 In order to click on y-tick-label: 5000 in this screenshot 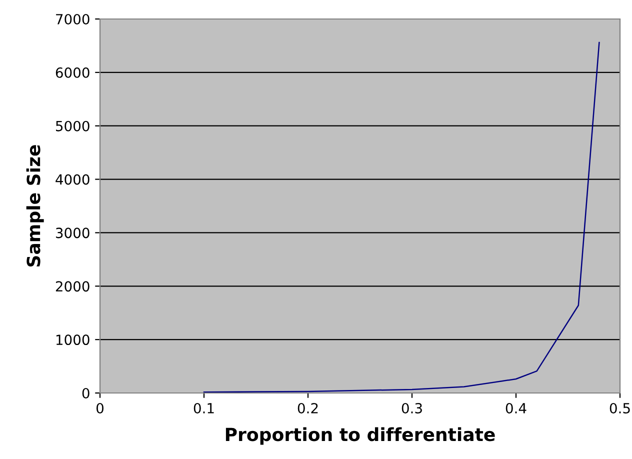, I will do `click(73, 126)`.